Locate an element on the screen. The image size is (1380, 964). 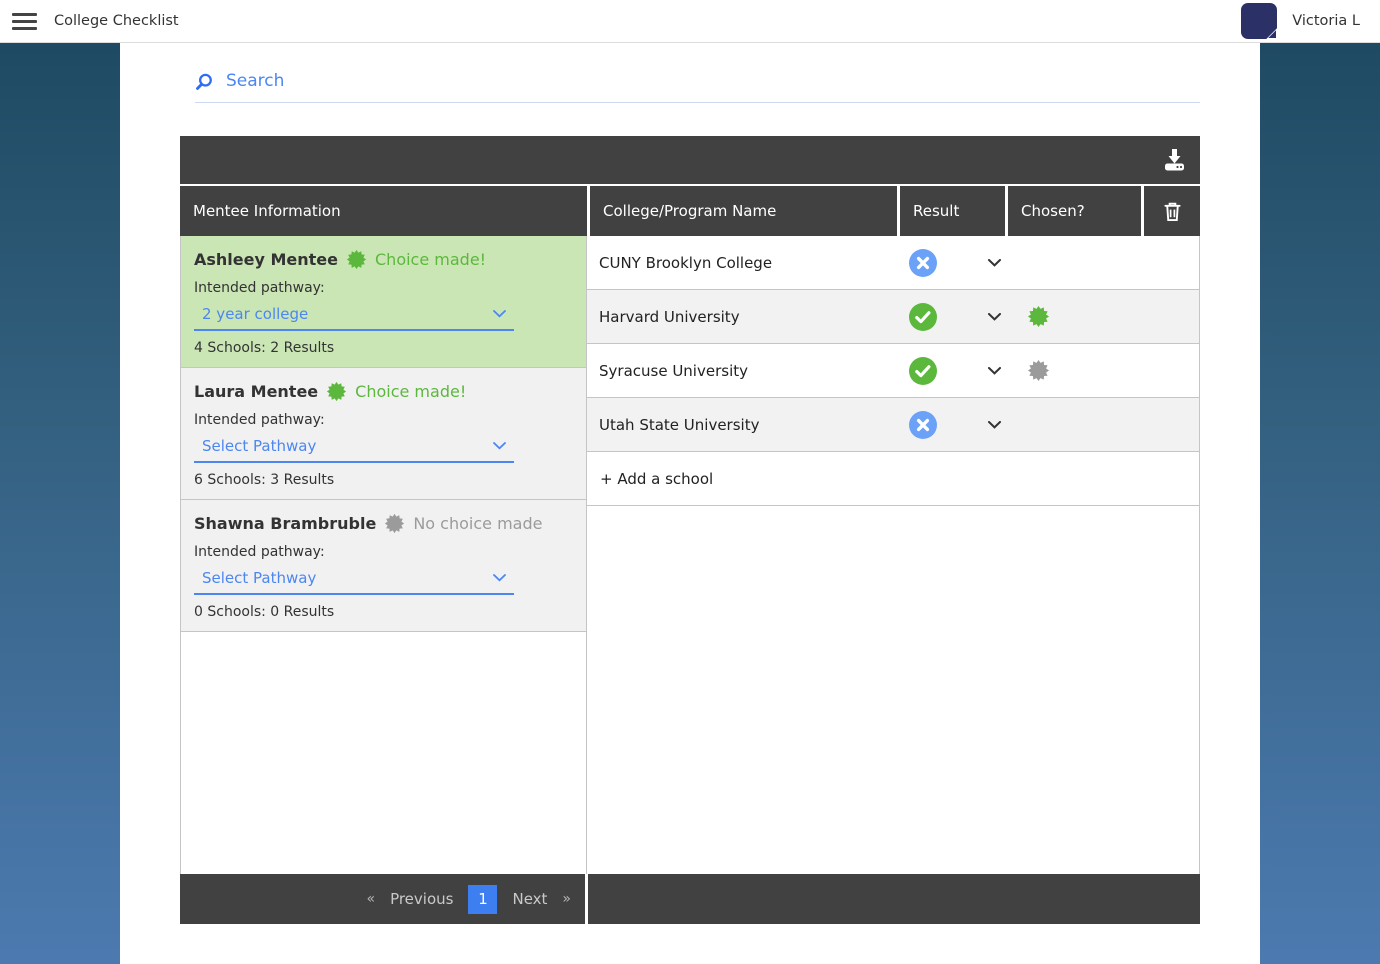
school-row-syracuse: Syracuse University is located at coordinates (893, 371).